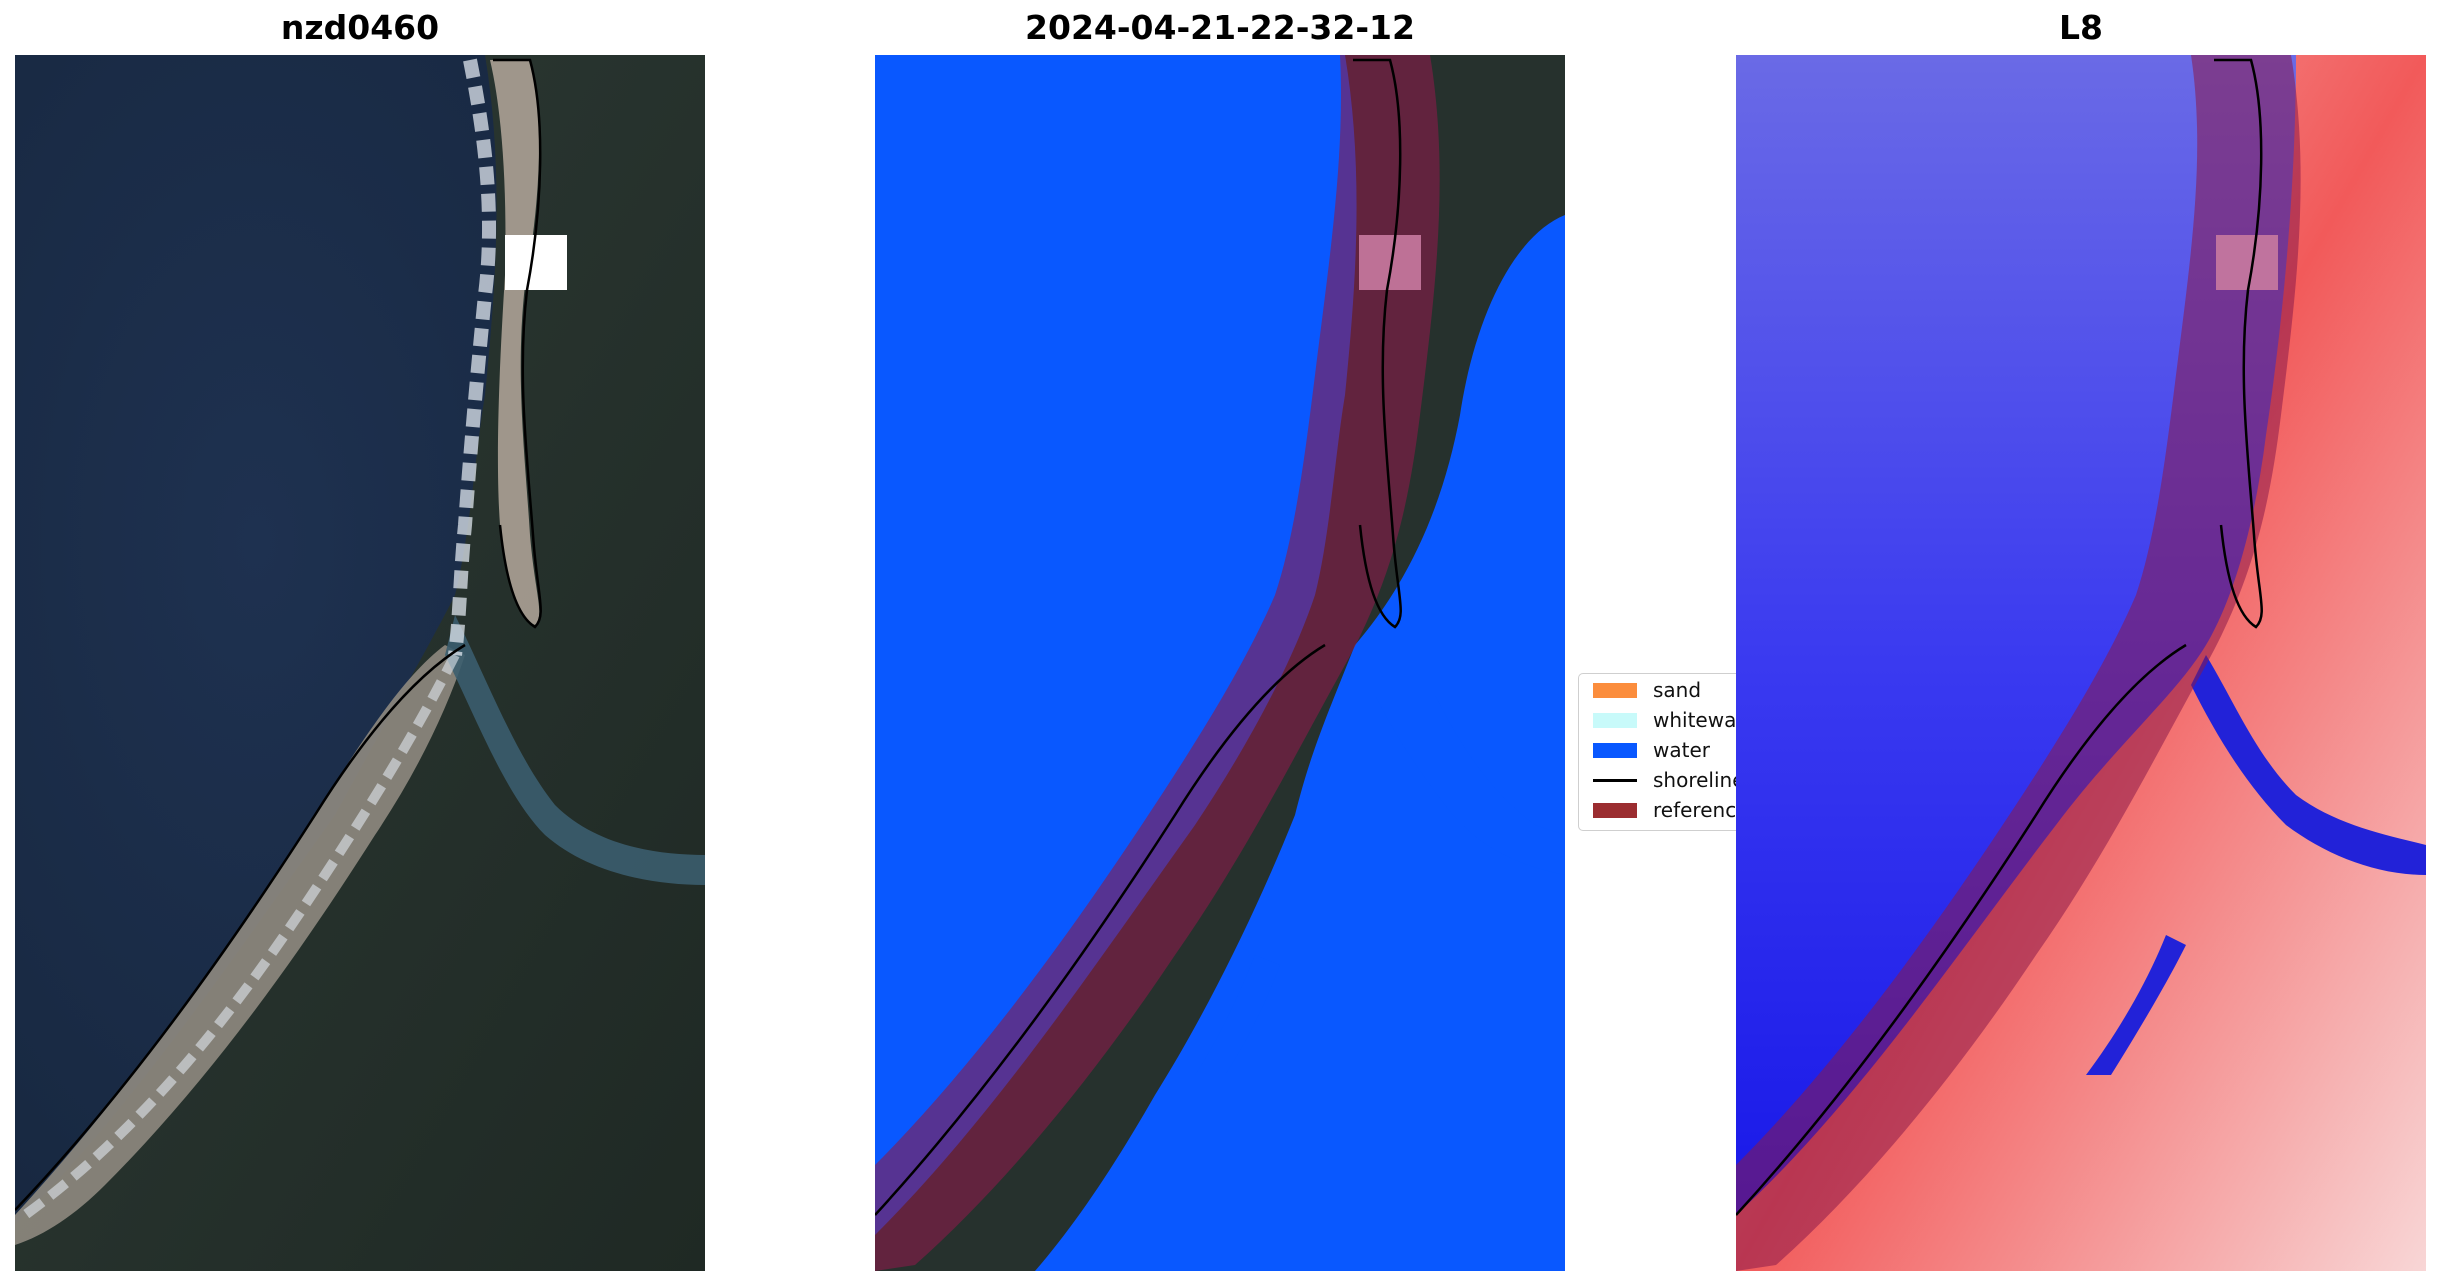 Image resolution: width=2438 pixels, height=1283 pixels. What do you see at coordinates (360, 27) in the screenshot?
I see `panel-title-rgb: nzd0460` at bounding box center [360, 27].